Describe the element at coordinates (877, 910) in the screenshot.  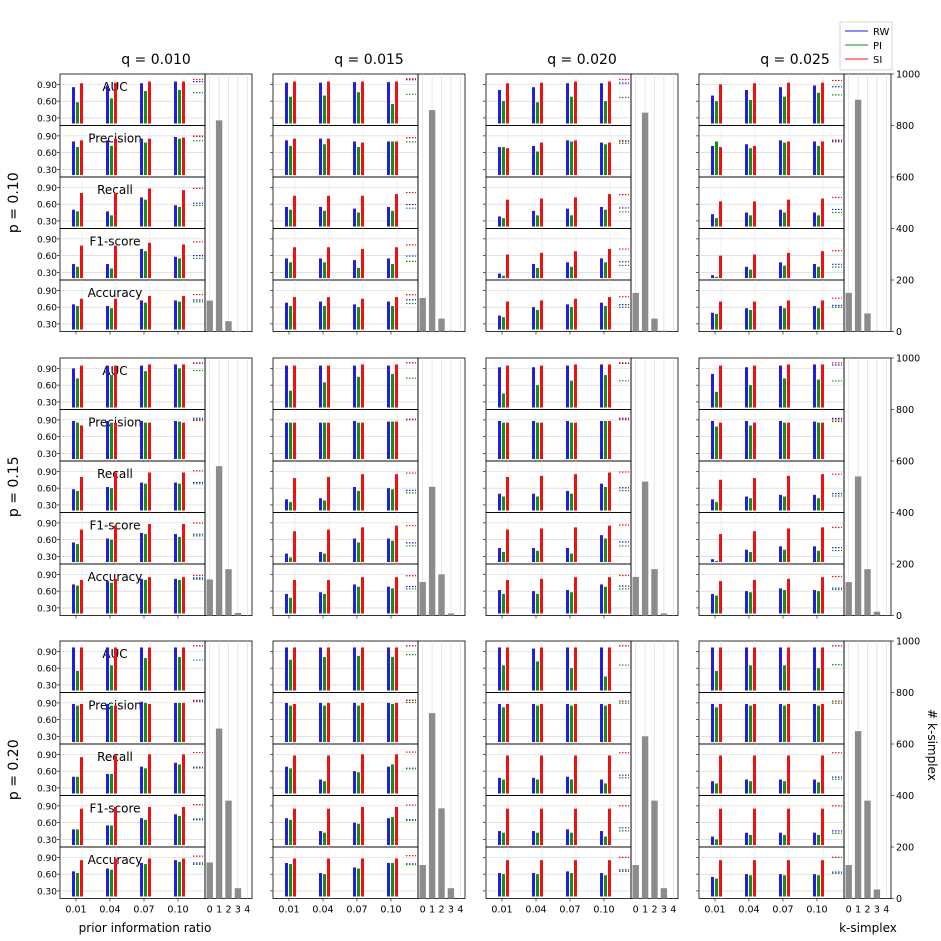
I see `k-simplex-tick-label: 3` at that location.